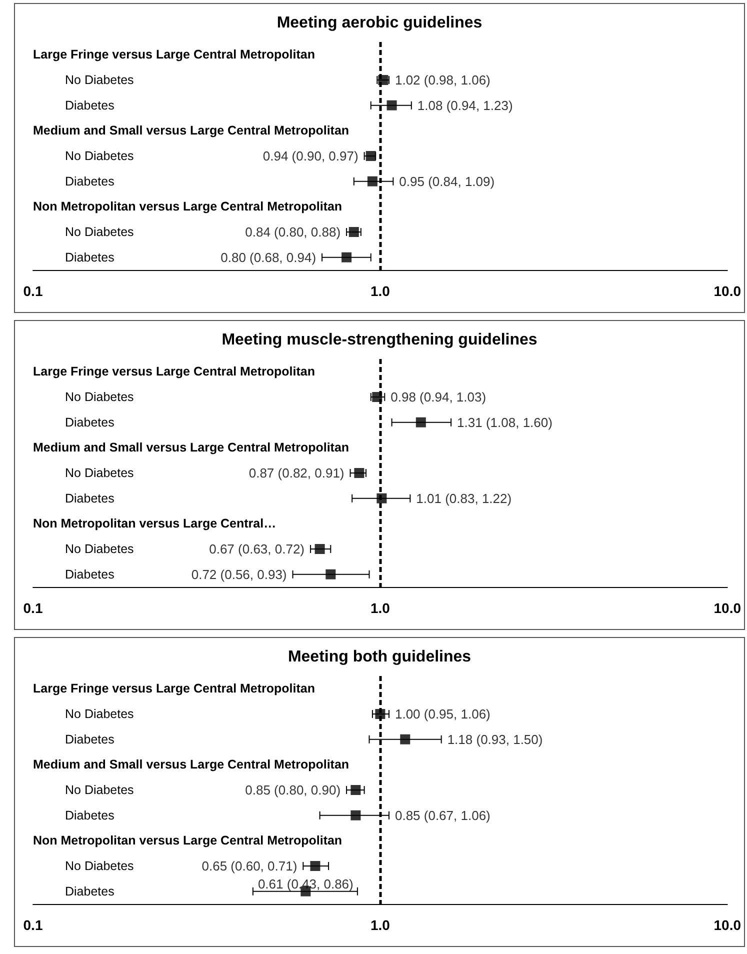 This screenshot has height=954, width=747. What do you see at coordinates (380, 657) in the screenshot?
I see `chart-title: Meeting both guidelines` at bounding box center [380, 657].